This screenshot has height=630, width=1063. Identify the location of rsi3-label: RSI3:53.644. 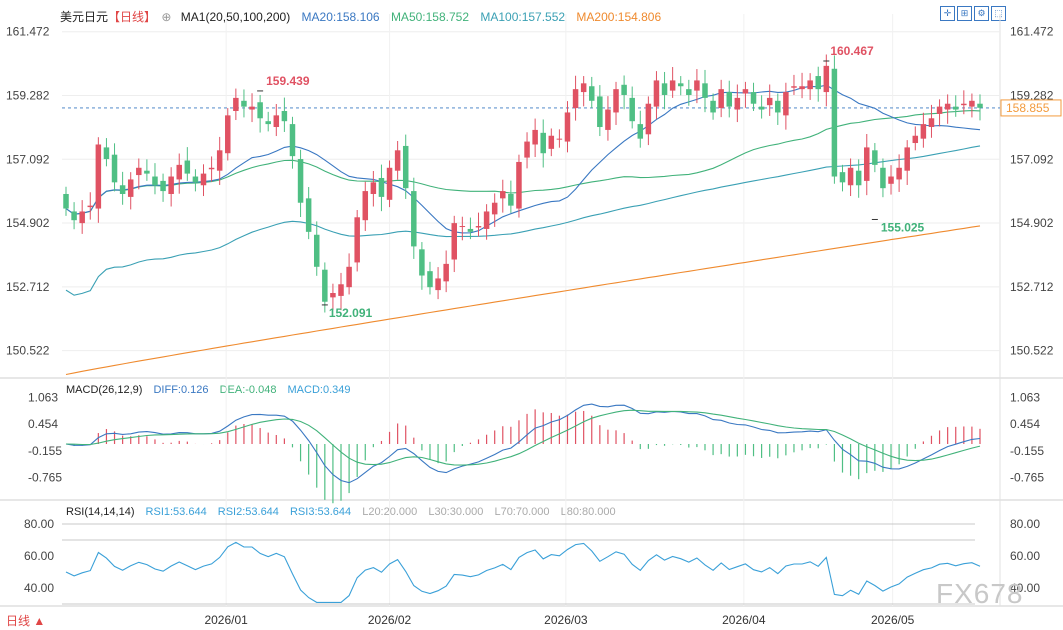
(320, 512).